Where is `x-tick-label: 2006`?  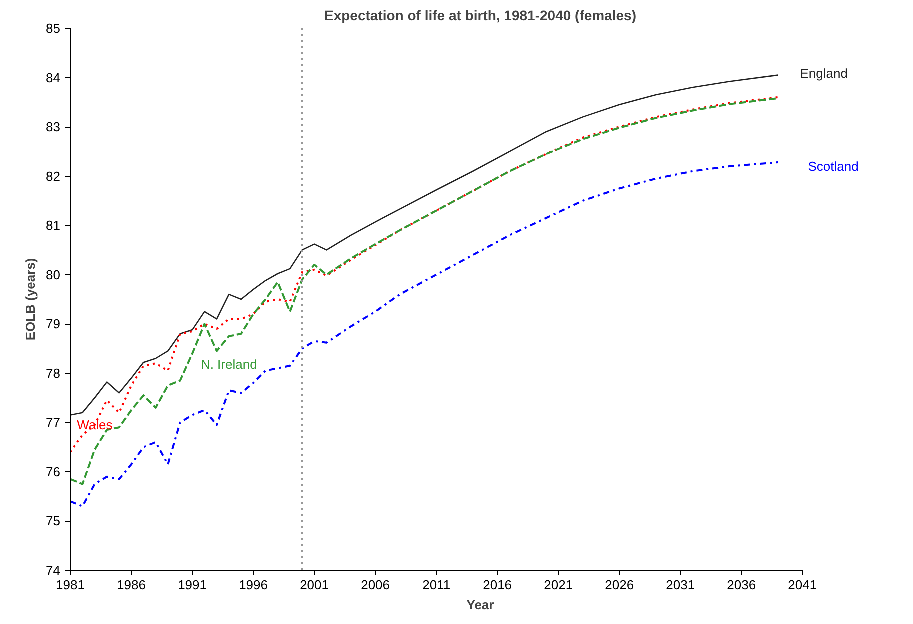
x-tick-label: 2006 is located at coordinates (375, 585).